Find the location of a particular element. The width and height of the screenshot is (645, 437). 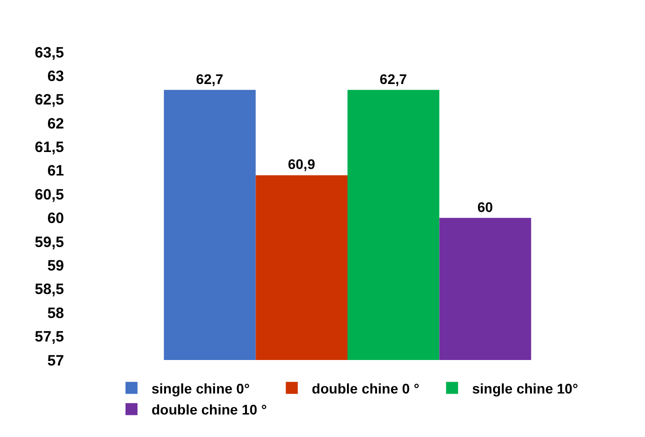

y-tick-label: 61 is located at coordinates (55, 171).